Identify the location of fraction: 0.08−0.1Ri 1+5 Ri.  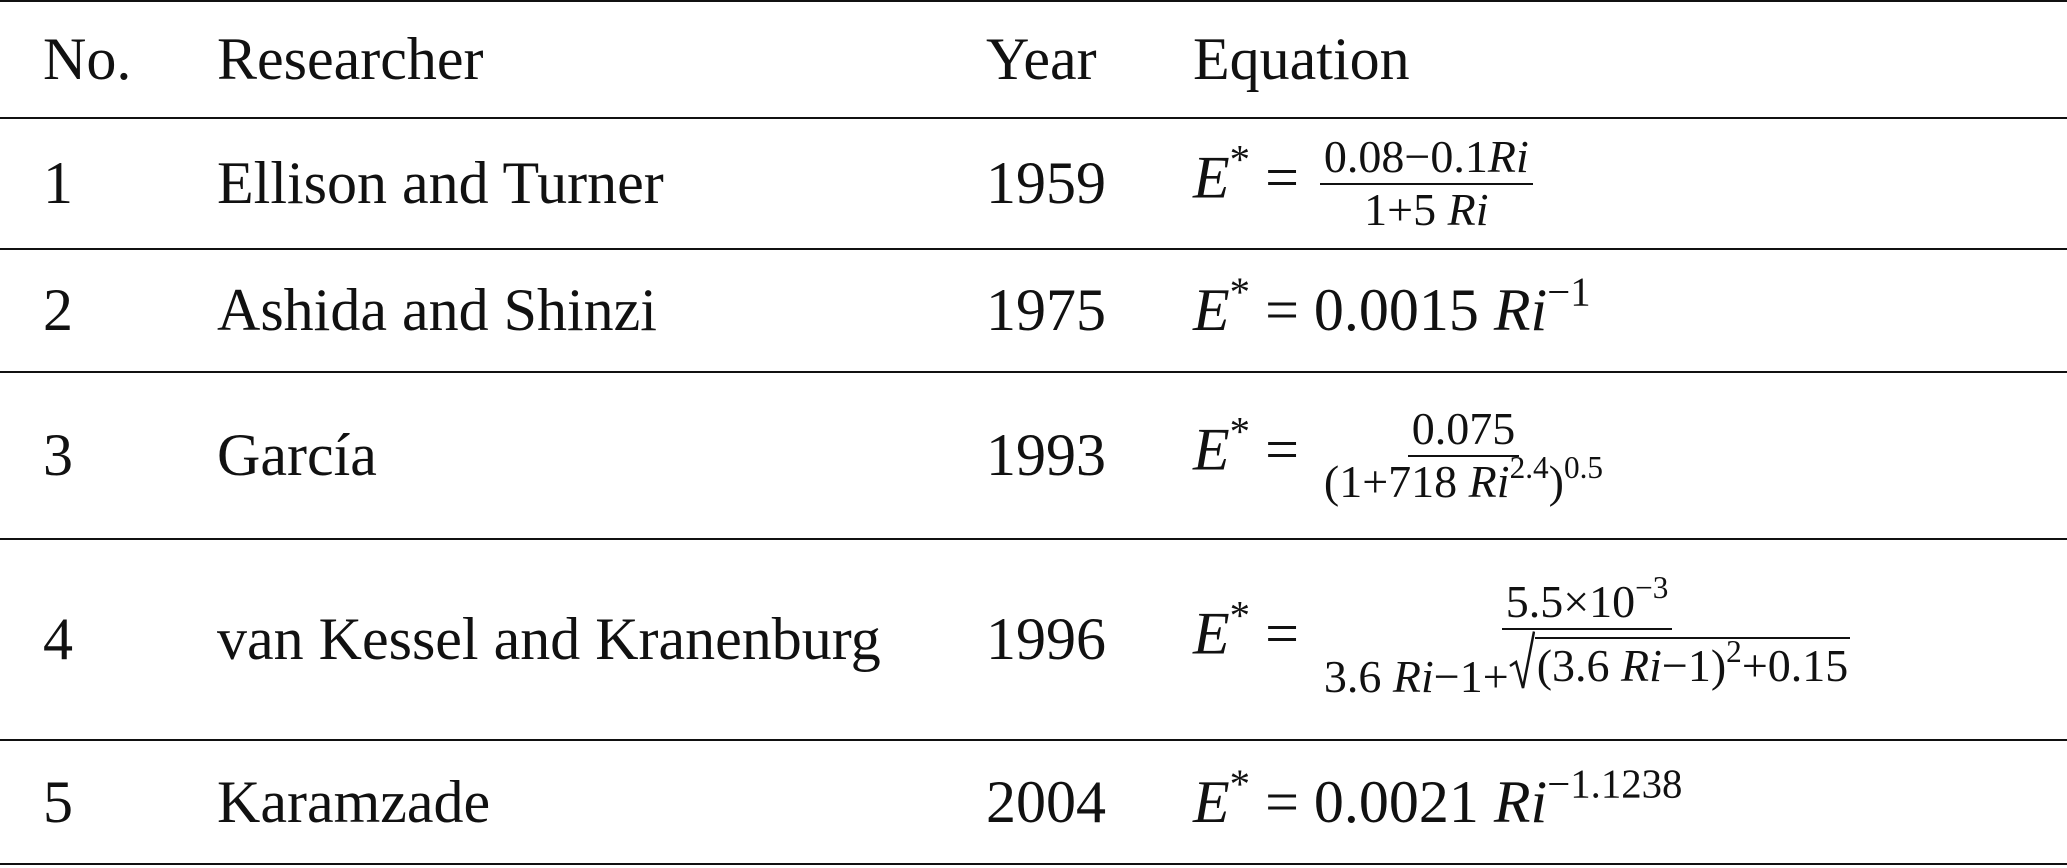
(1426, 183).